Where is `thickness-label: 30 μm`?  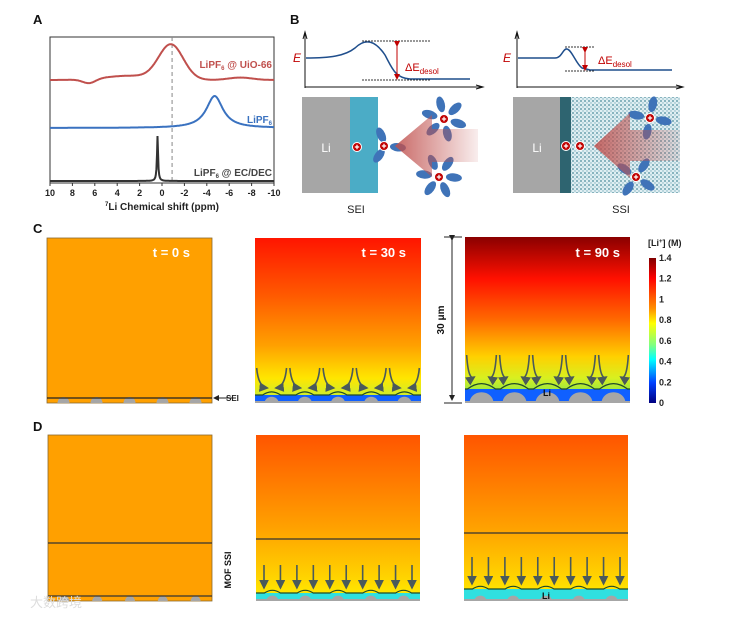
thickness-label: 30 μm is located at coordinates (441, 319).